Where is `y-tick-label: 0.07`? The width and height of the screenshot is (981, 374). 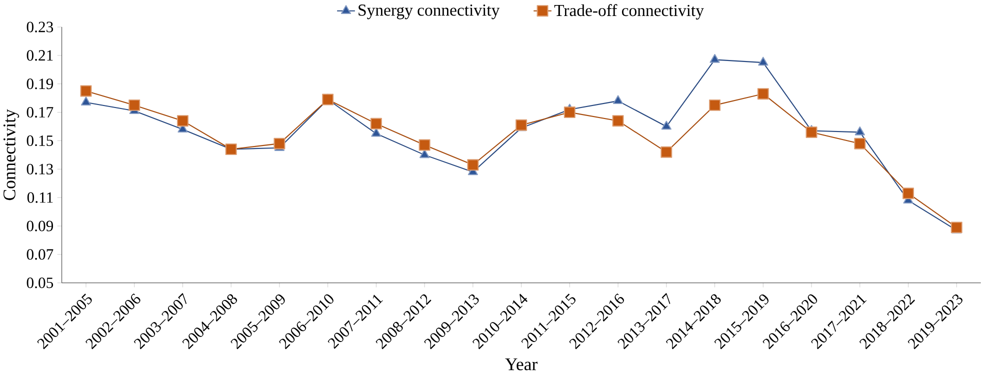 y-tick-label: 0.07 is located at coordinates (40, 254).